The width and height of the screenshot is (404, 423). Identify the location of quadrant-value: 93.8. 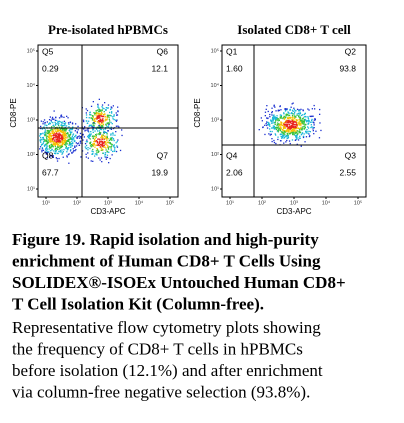
(347, 68).